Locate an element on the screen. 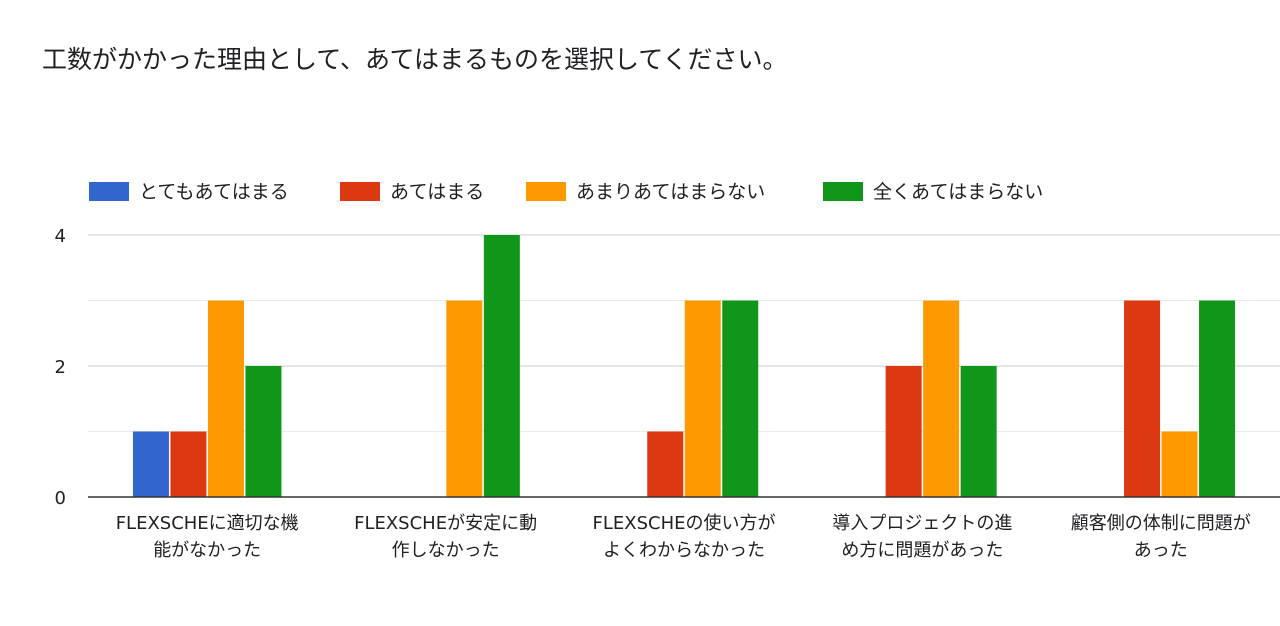 The image size is (1280, 626). legend: とてもあてはまる あてはまる あまりあてはまらない 全くあてはまらない is located at coordinates (566, 192).